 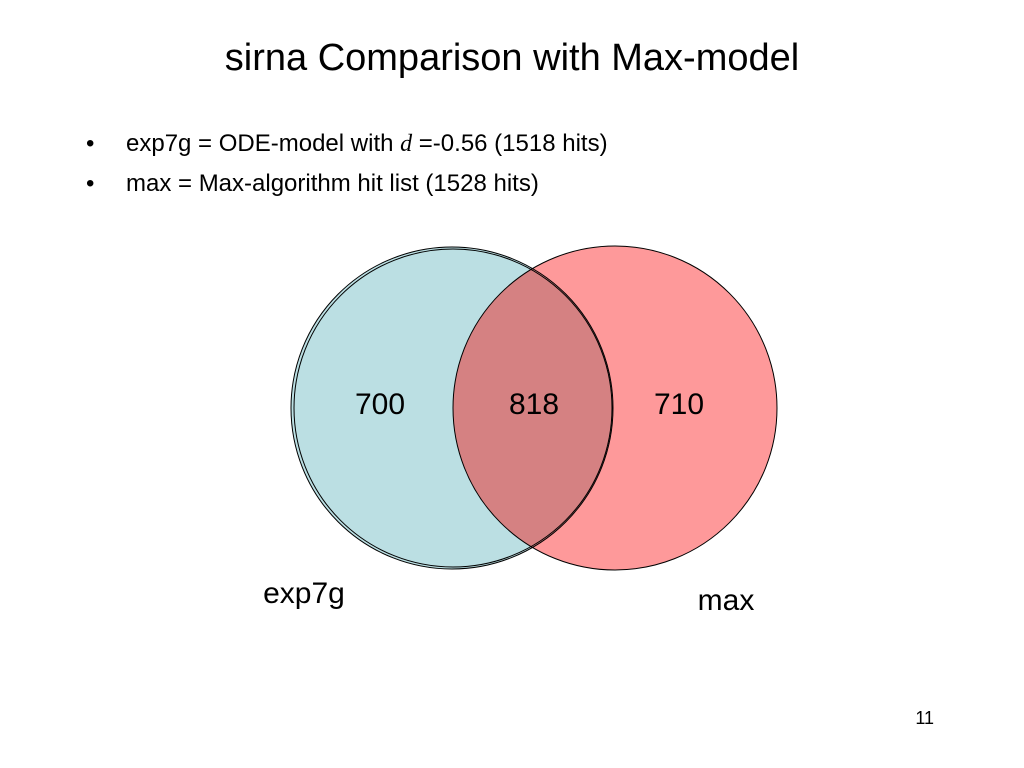 I want to click on count-exp7g-only: 700, so click(x=380, y=404).